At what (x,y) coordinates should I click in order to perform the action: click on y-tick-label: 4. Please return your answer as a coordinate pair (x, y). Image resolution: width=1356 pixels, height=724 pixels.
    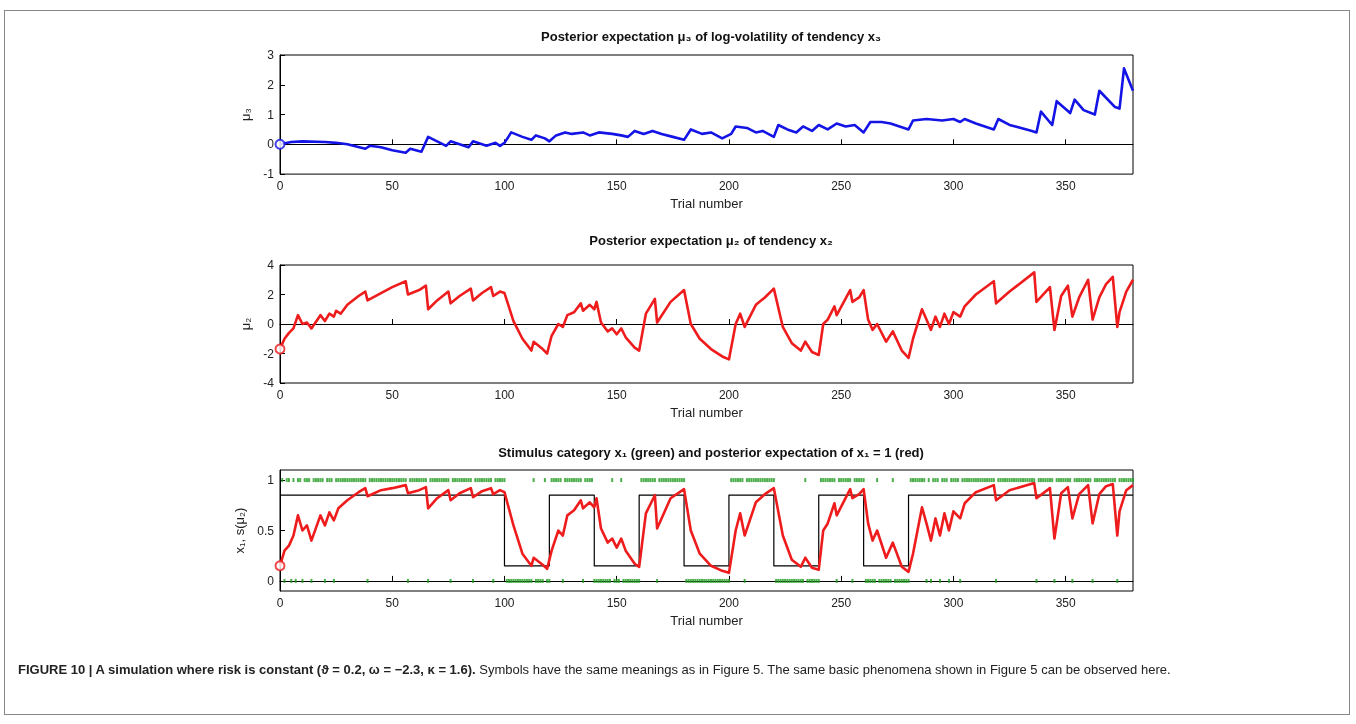
    Looking at the image, I should click on (271, 265).